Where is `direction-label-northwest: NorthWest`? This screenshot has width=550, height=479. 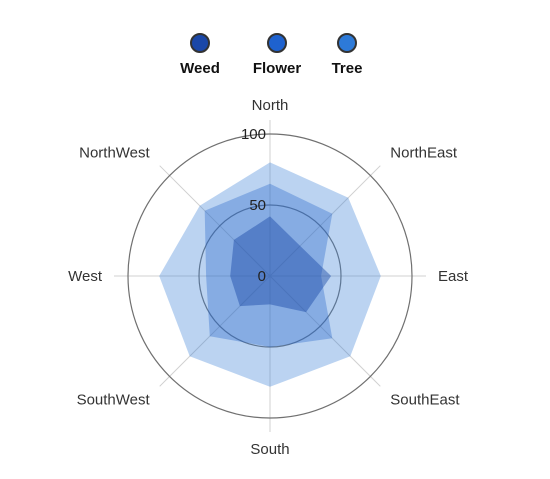 direction-label-northwest: NorthWest is located at coordinates (114, 153).